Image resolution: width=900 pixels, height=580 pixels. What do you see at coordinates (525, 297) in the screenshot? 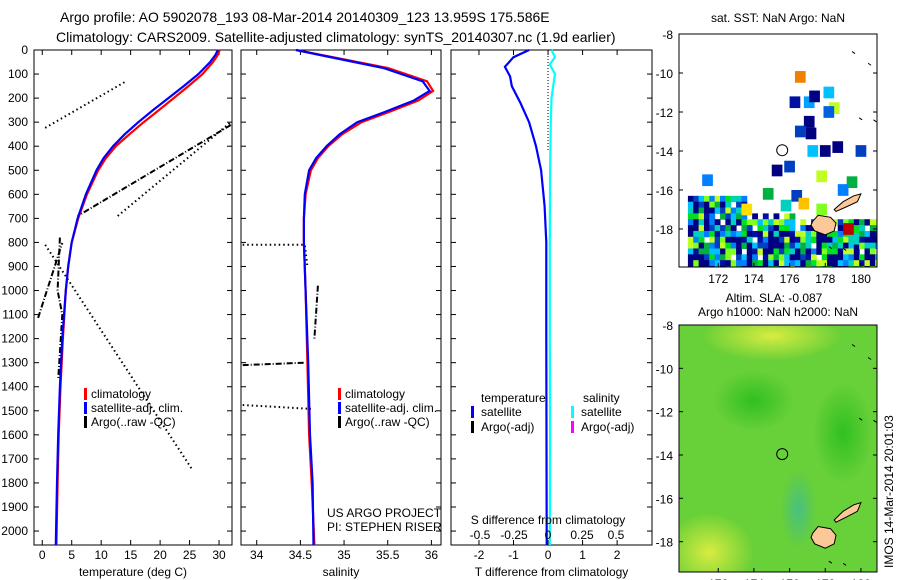
I see `series-t-satellite` at bounding box center [525, 297].